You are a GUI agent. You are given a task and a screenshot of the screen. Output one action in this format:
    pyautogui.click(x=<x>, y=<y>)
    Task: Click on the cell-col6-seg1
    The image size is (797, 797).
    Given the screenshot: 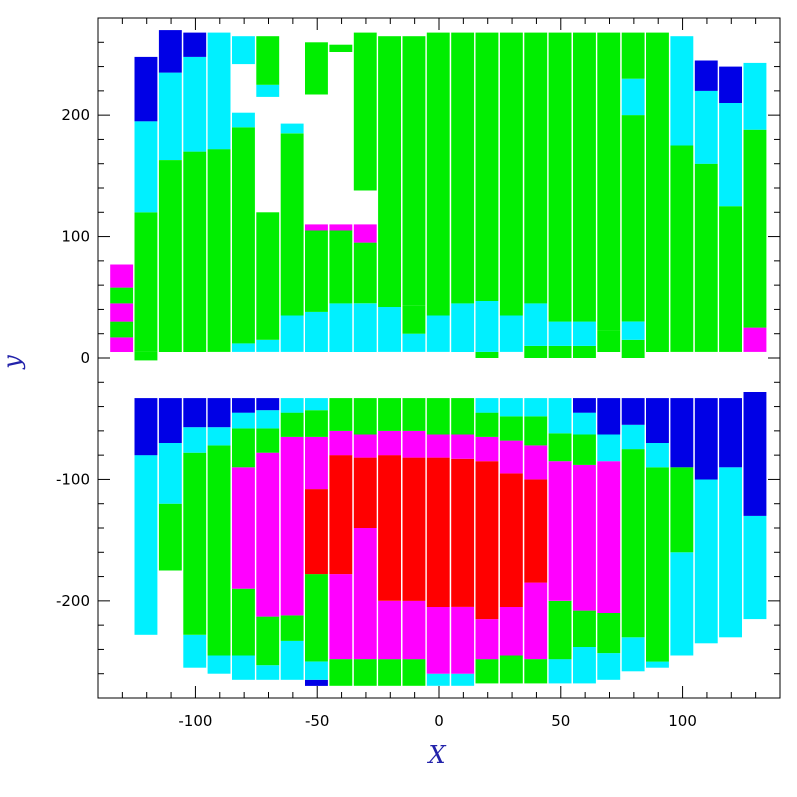 What is the action you would take?
    pyautogui.click(x=268, y=276)
    